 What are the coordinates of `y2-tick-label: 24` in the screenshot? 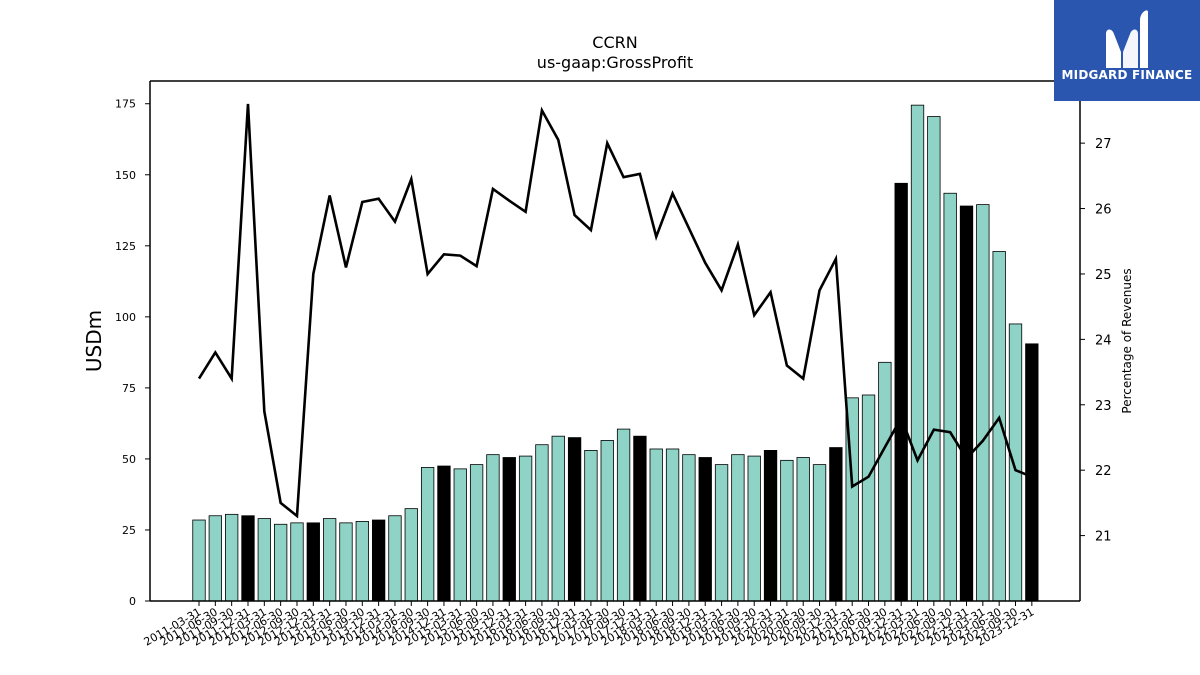 It's located at (1103, 340).